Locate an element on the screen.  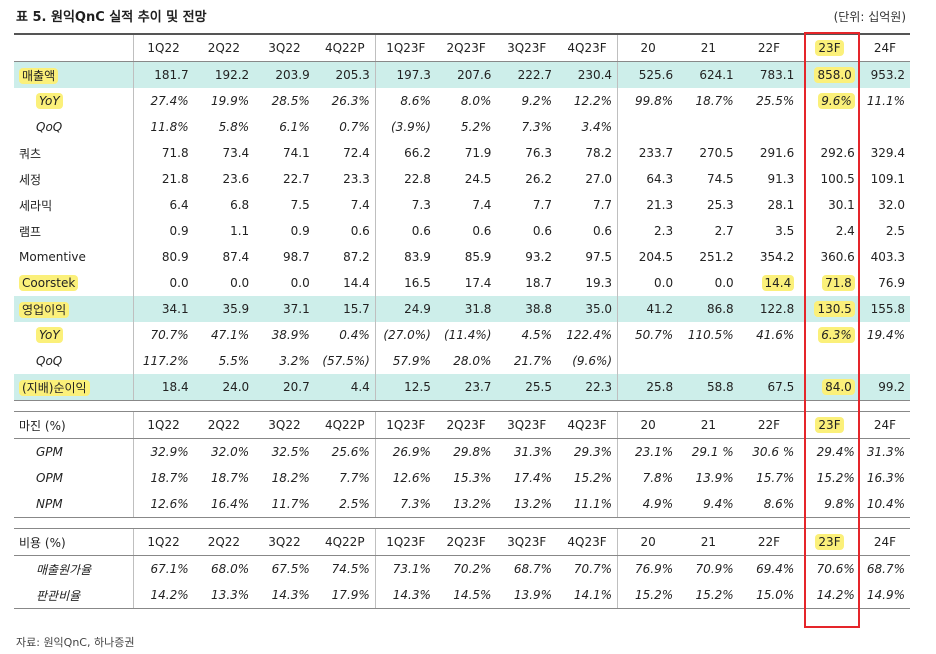
cell-value: 100.5 is located at coordinates (837, 179).